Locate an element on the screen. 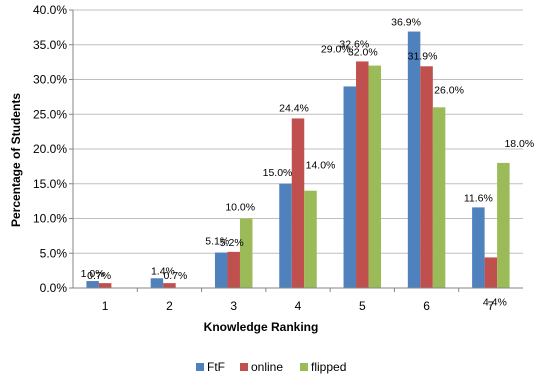  legend-swatch-flipped is located at coordinates (304, 367).